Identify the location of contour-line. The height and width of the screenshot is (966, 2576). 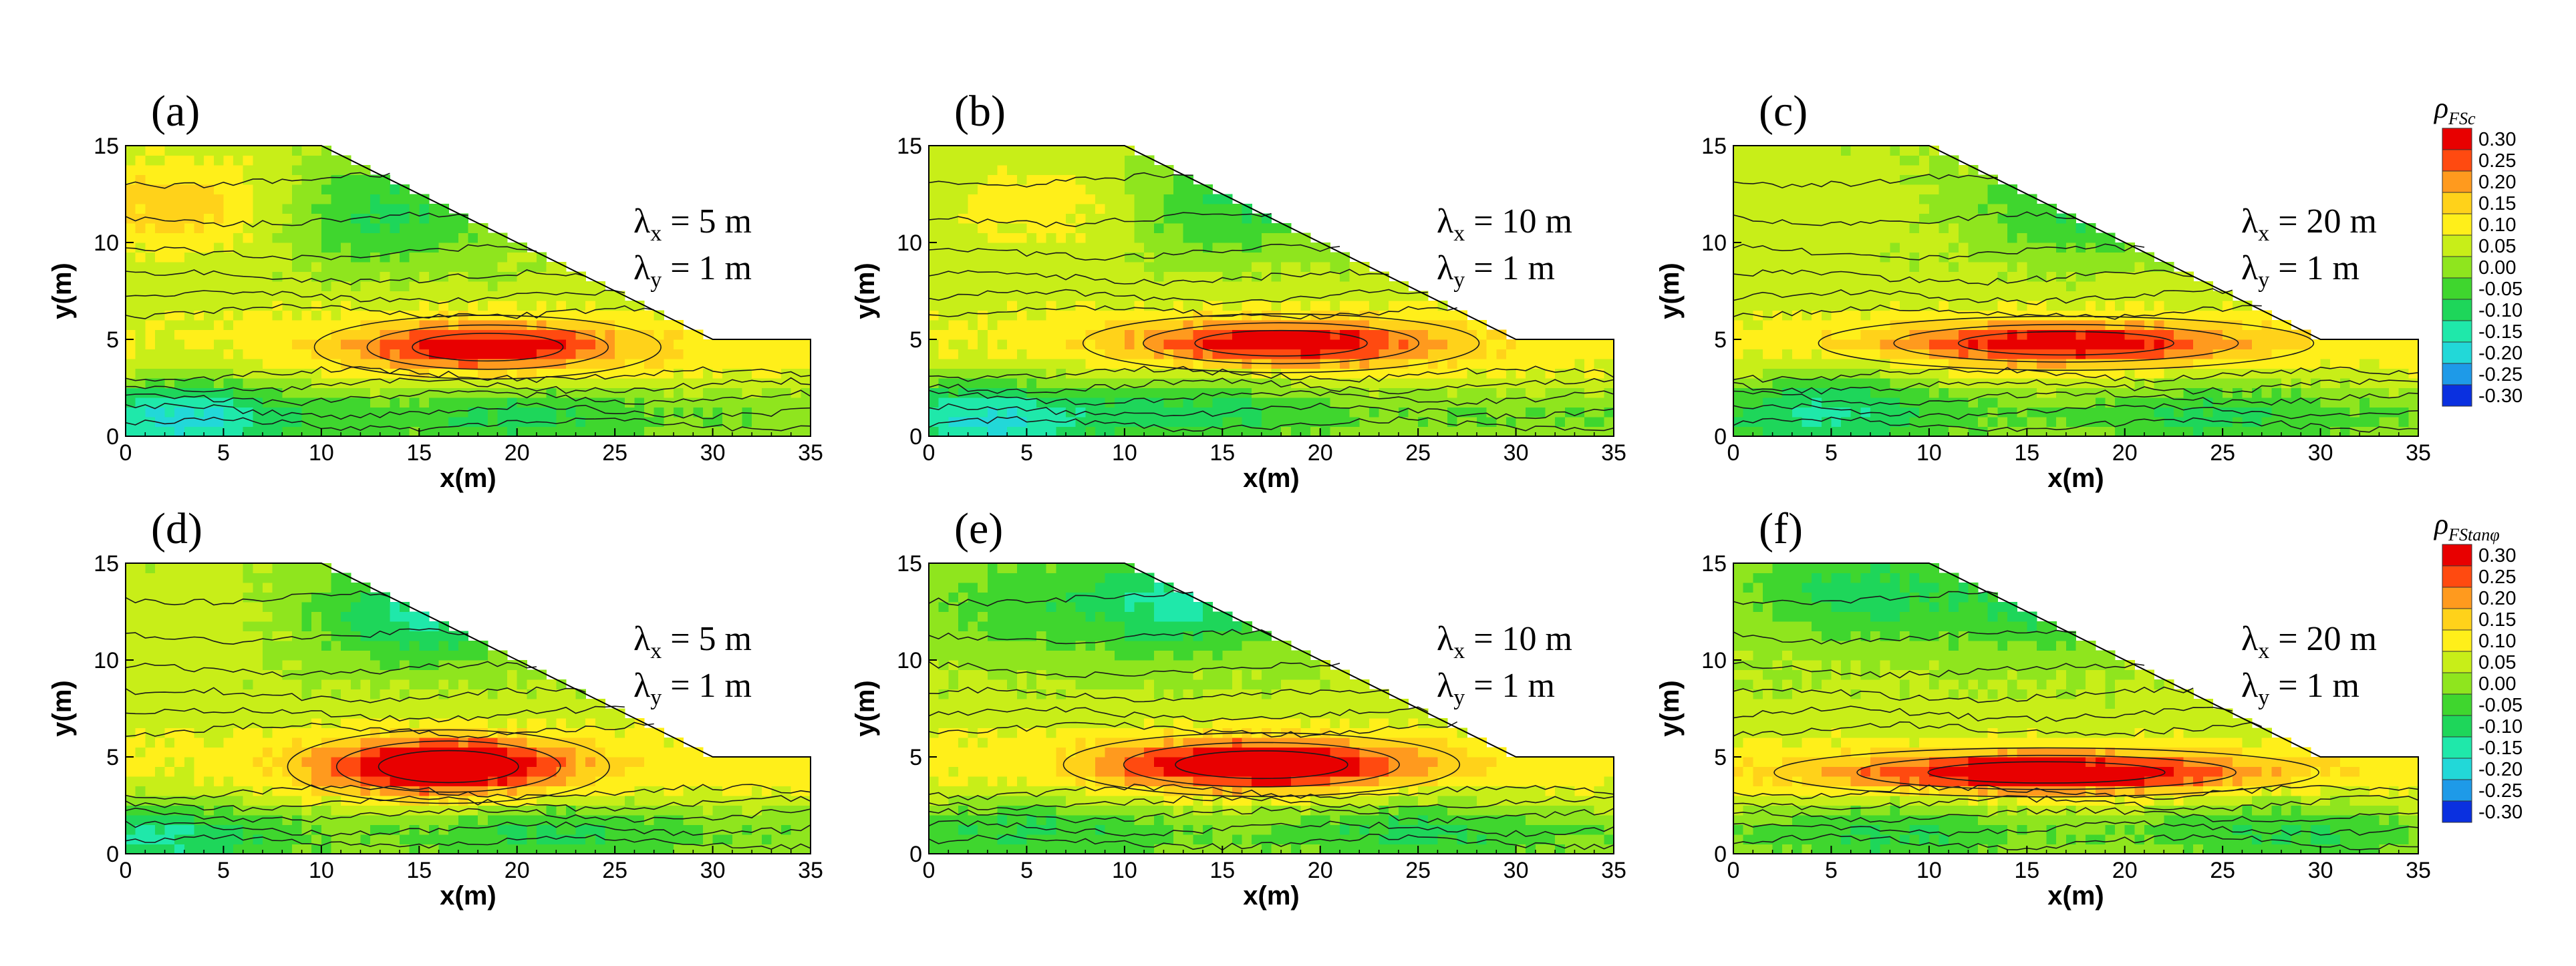
(468, 411).